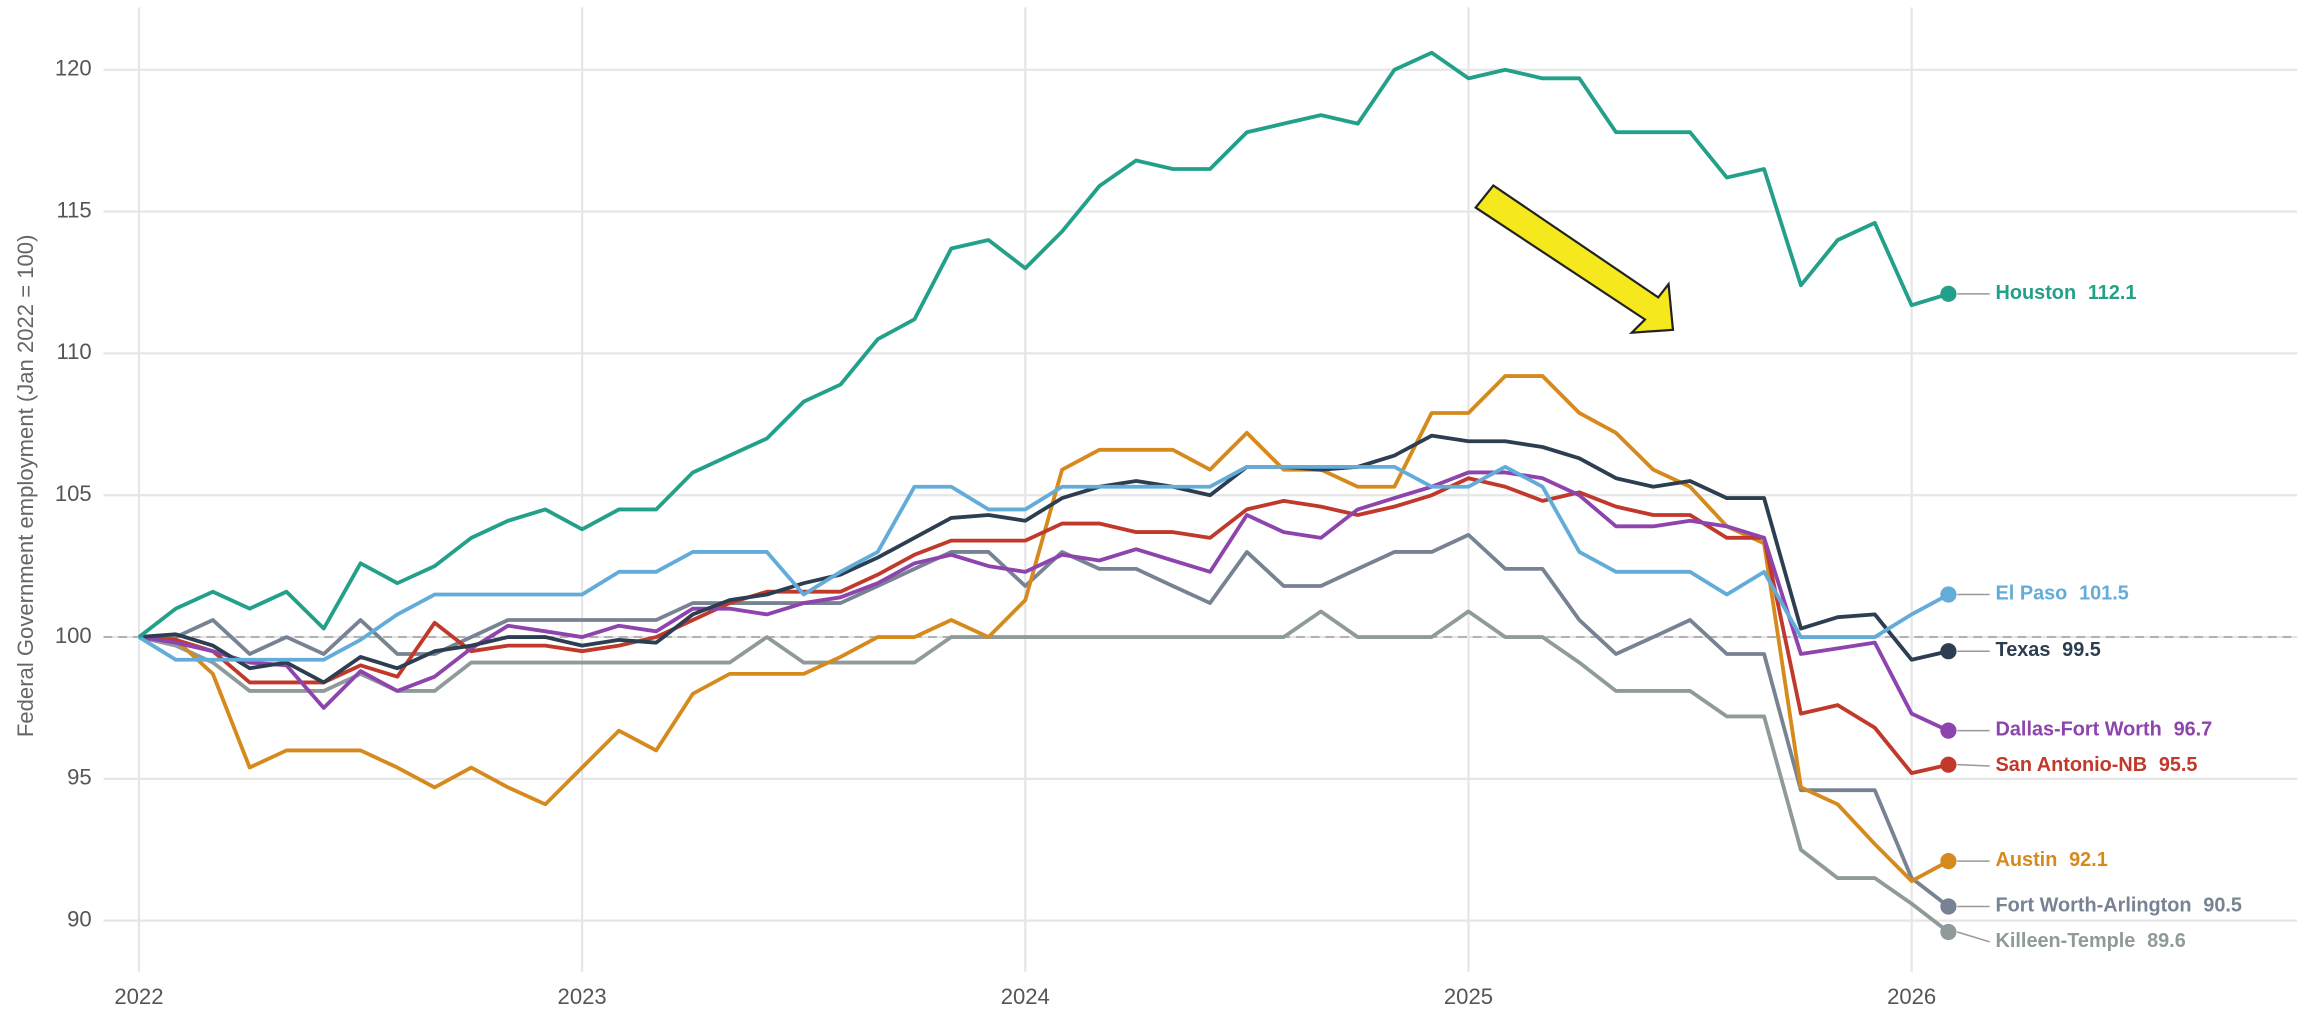 The image size is (2305, 1015). Describe the element at coordinates (2027, 860) in the screenshot. I see `series-name: Austin` at that location.